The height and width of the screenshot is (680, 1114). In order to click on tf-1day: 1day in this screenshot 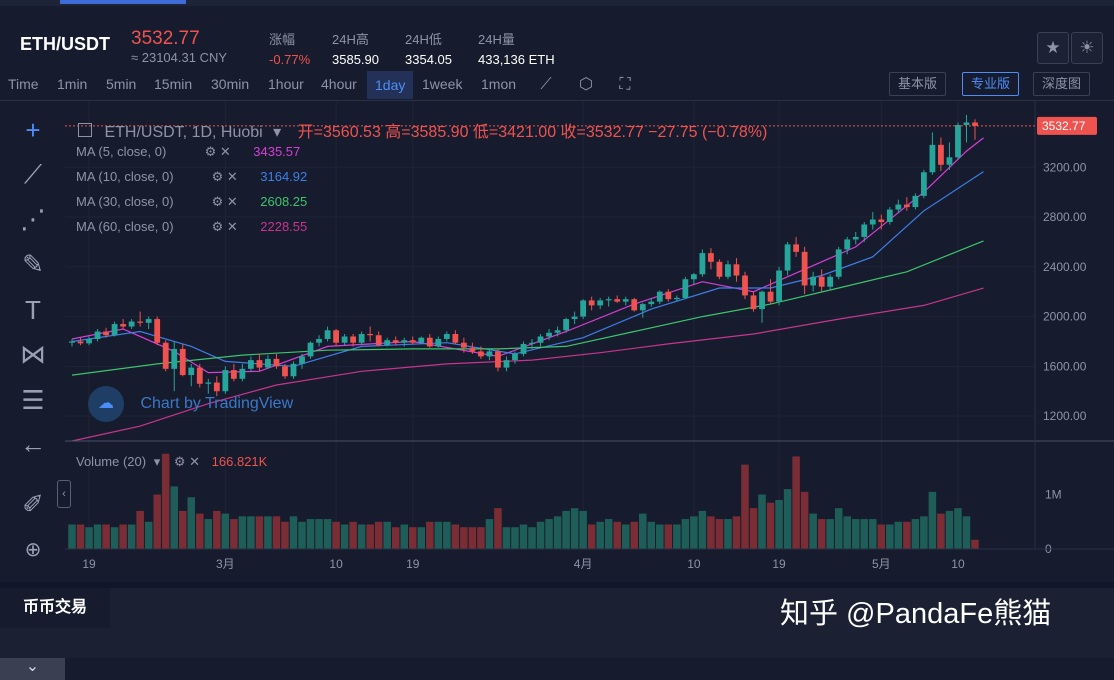, I will do `click(390, 85)`.